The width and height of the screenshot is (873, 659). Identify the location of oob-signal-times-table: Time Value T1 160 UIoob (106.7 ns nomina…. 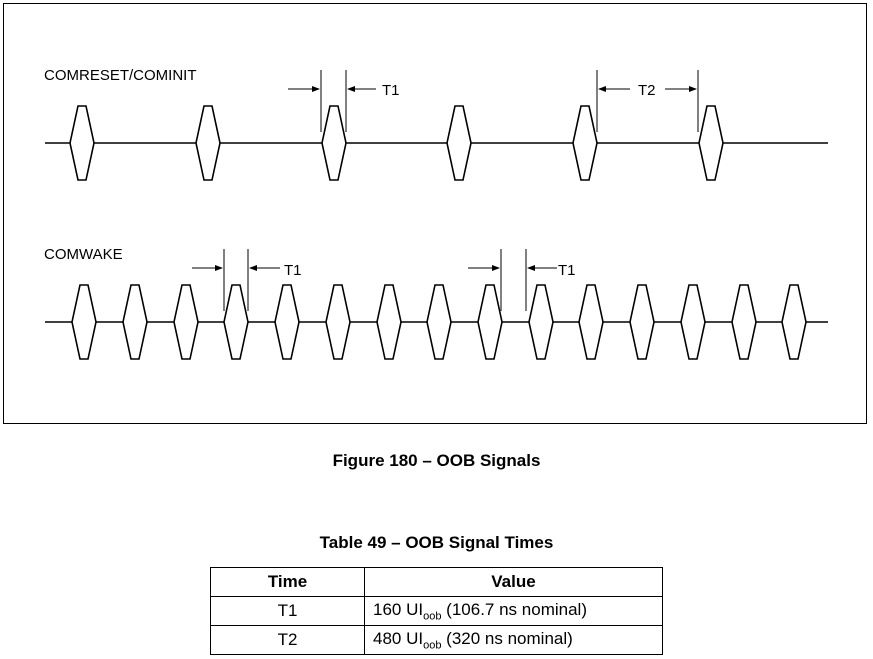
(436, 611).